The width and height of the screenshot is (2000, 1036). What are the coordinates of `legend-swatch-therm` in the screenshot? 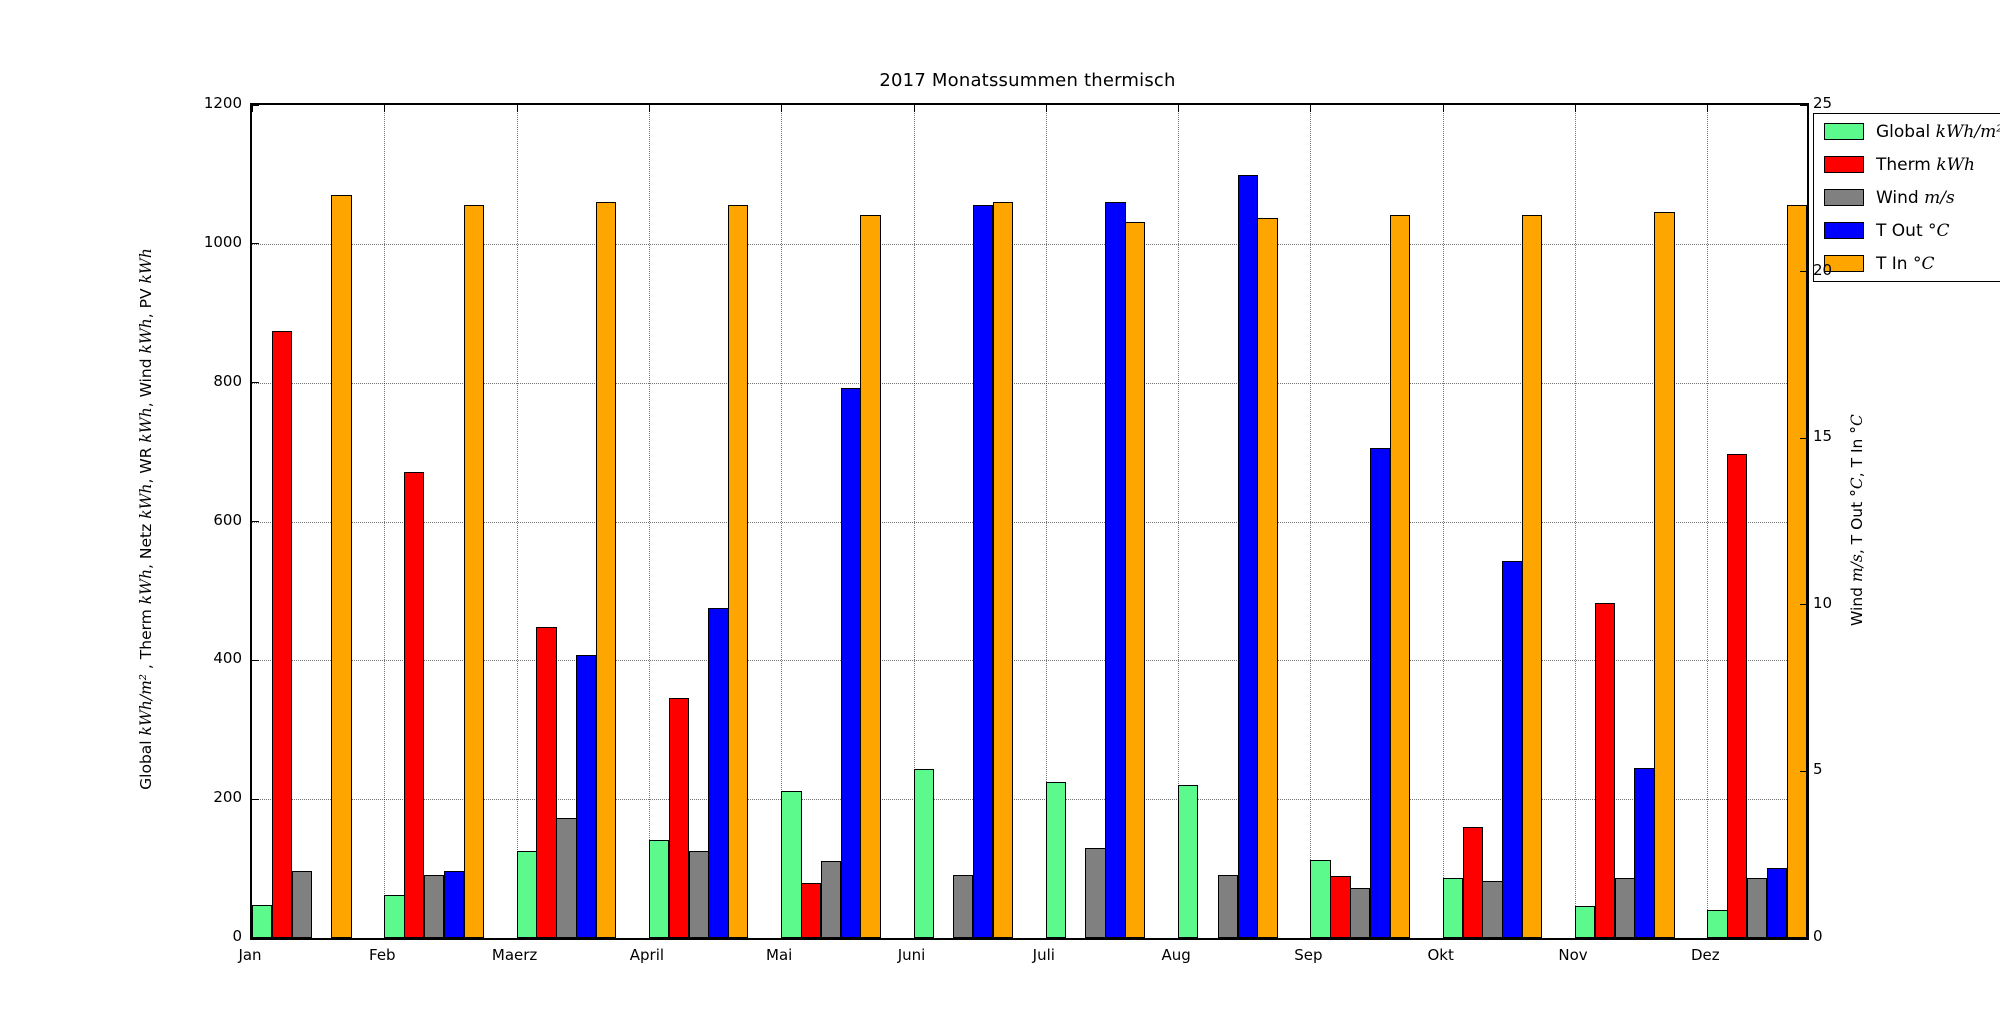 It's located at (1844, 164).